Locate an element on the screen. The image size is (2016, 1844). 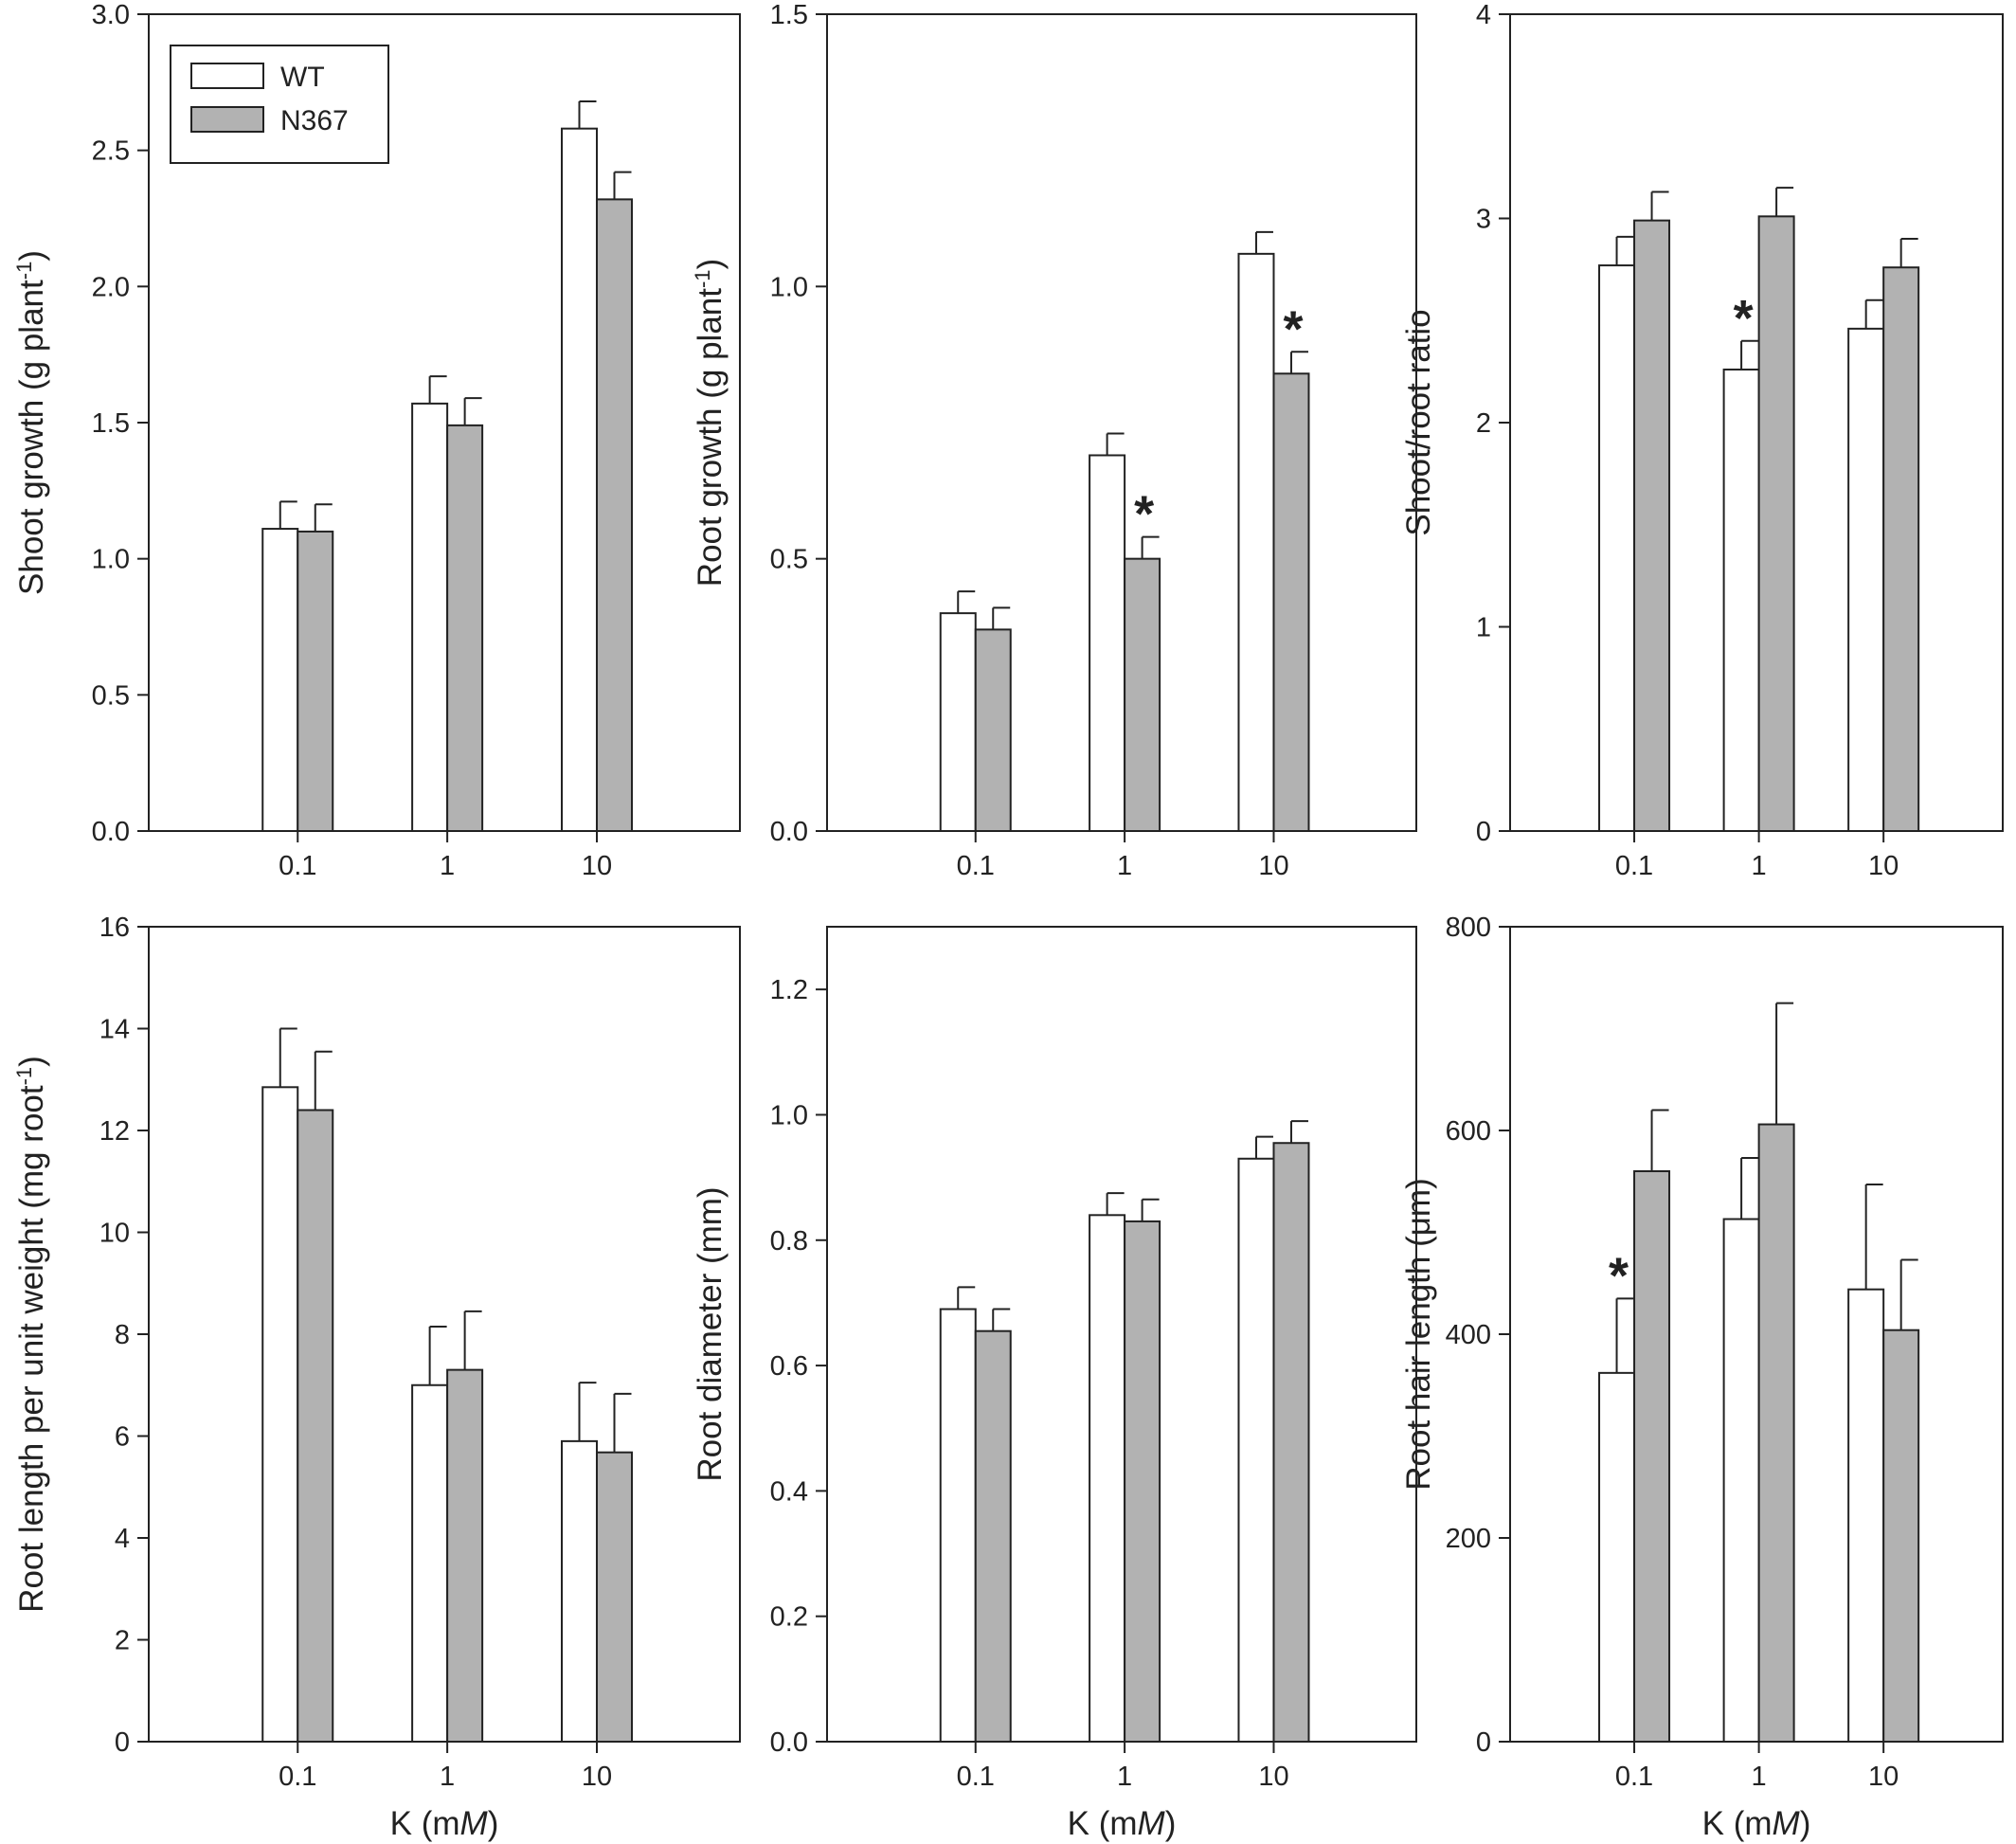
y-tick-label: 0.4 is located at coordinates (789, 1491).